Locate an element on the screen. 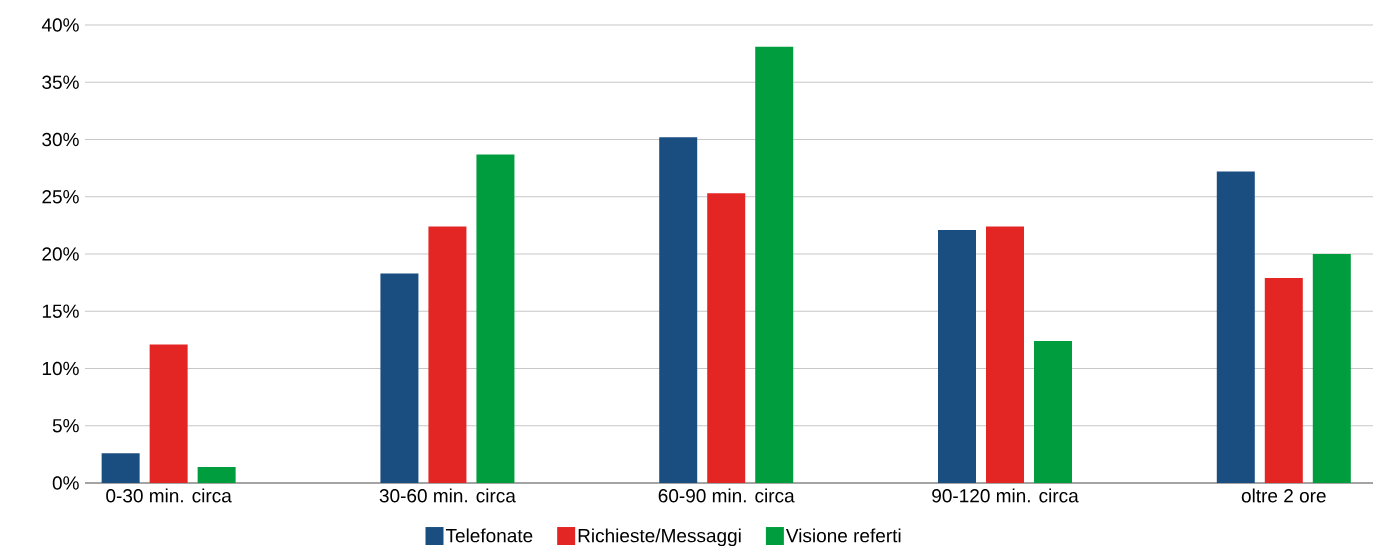 This screenshot has width=1373, height=560. y-tick-label: 0% is located at coordinates (65, 483).